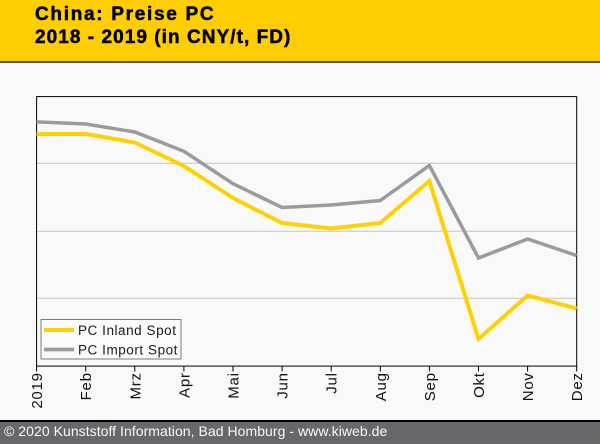 This screenshot has height=444, width=600. I want to click on svg-text: PC Import Spot, so click(128, 350).